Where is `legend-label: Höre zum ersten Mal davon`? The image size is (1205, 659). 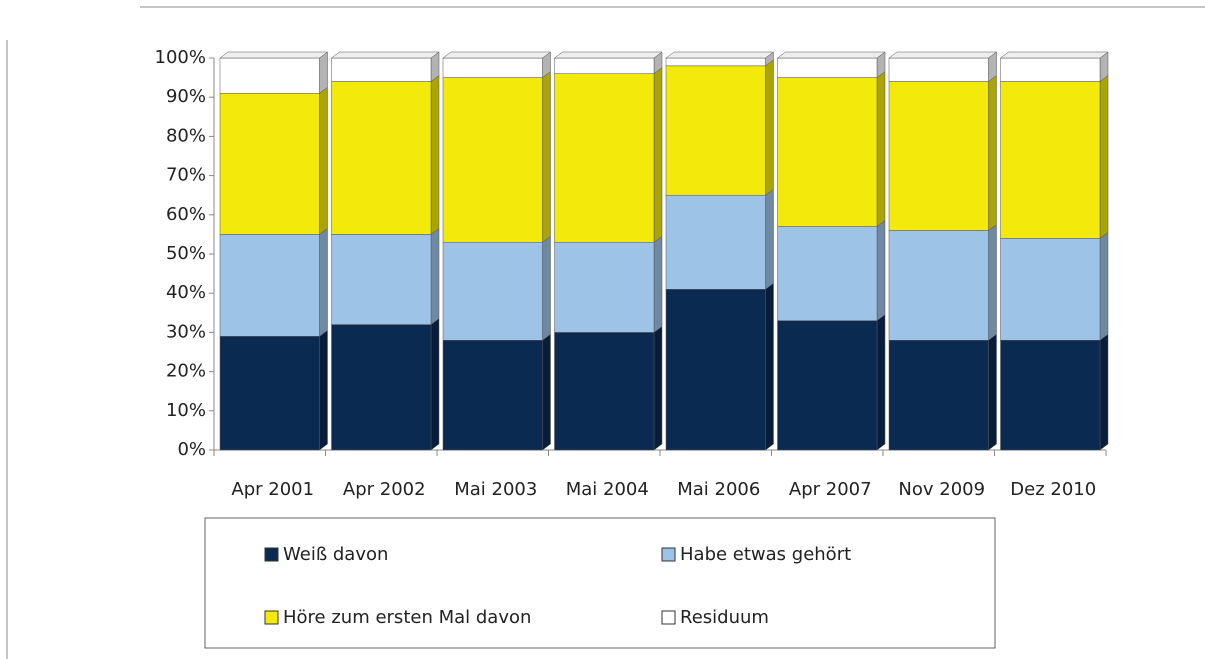
legend-label: Höre zum ersten Mal davon is located at coordinates (407, 617).